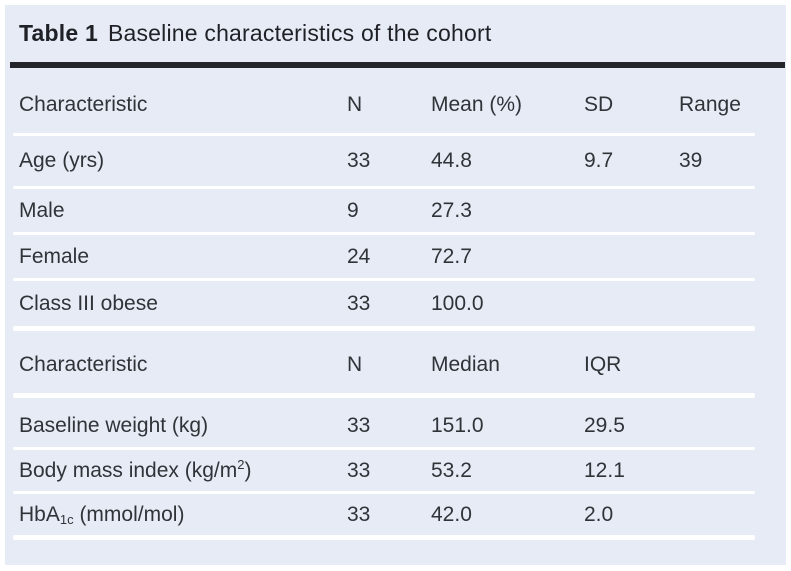  Describe the element at coordinates (451, 210) in the screenshot. I see `value-mean: 27.3` at that location.